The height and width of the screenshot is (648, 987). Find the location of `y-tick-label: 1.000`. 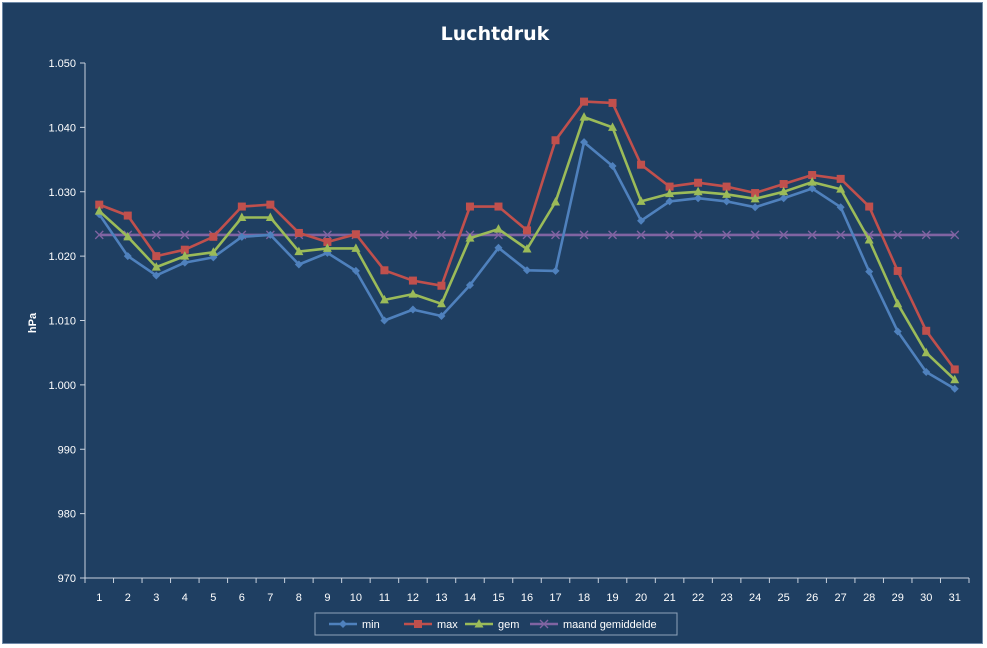

y-tick-label: 1.000 is located at coordinates (62, 386).